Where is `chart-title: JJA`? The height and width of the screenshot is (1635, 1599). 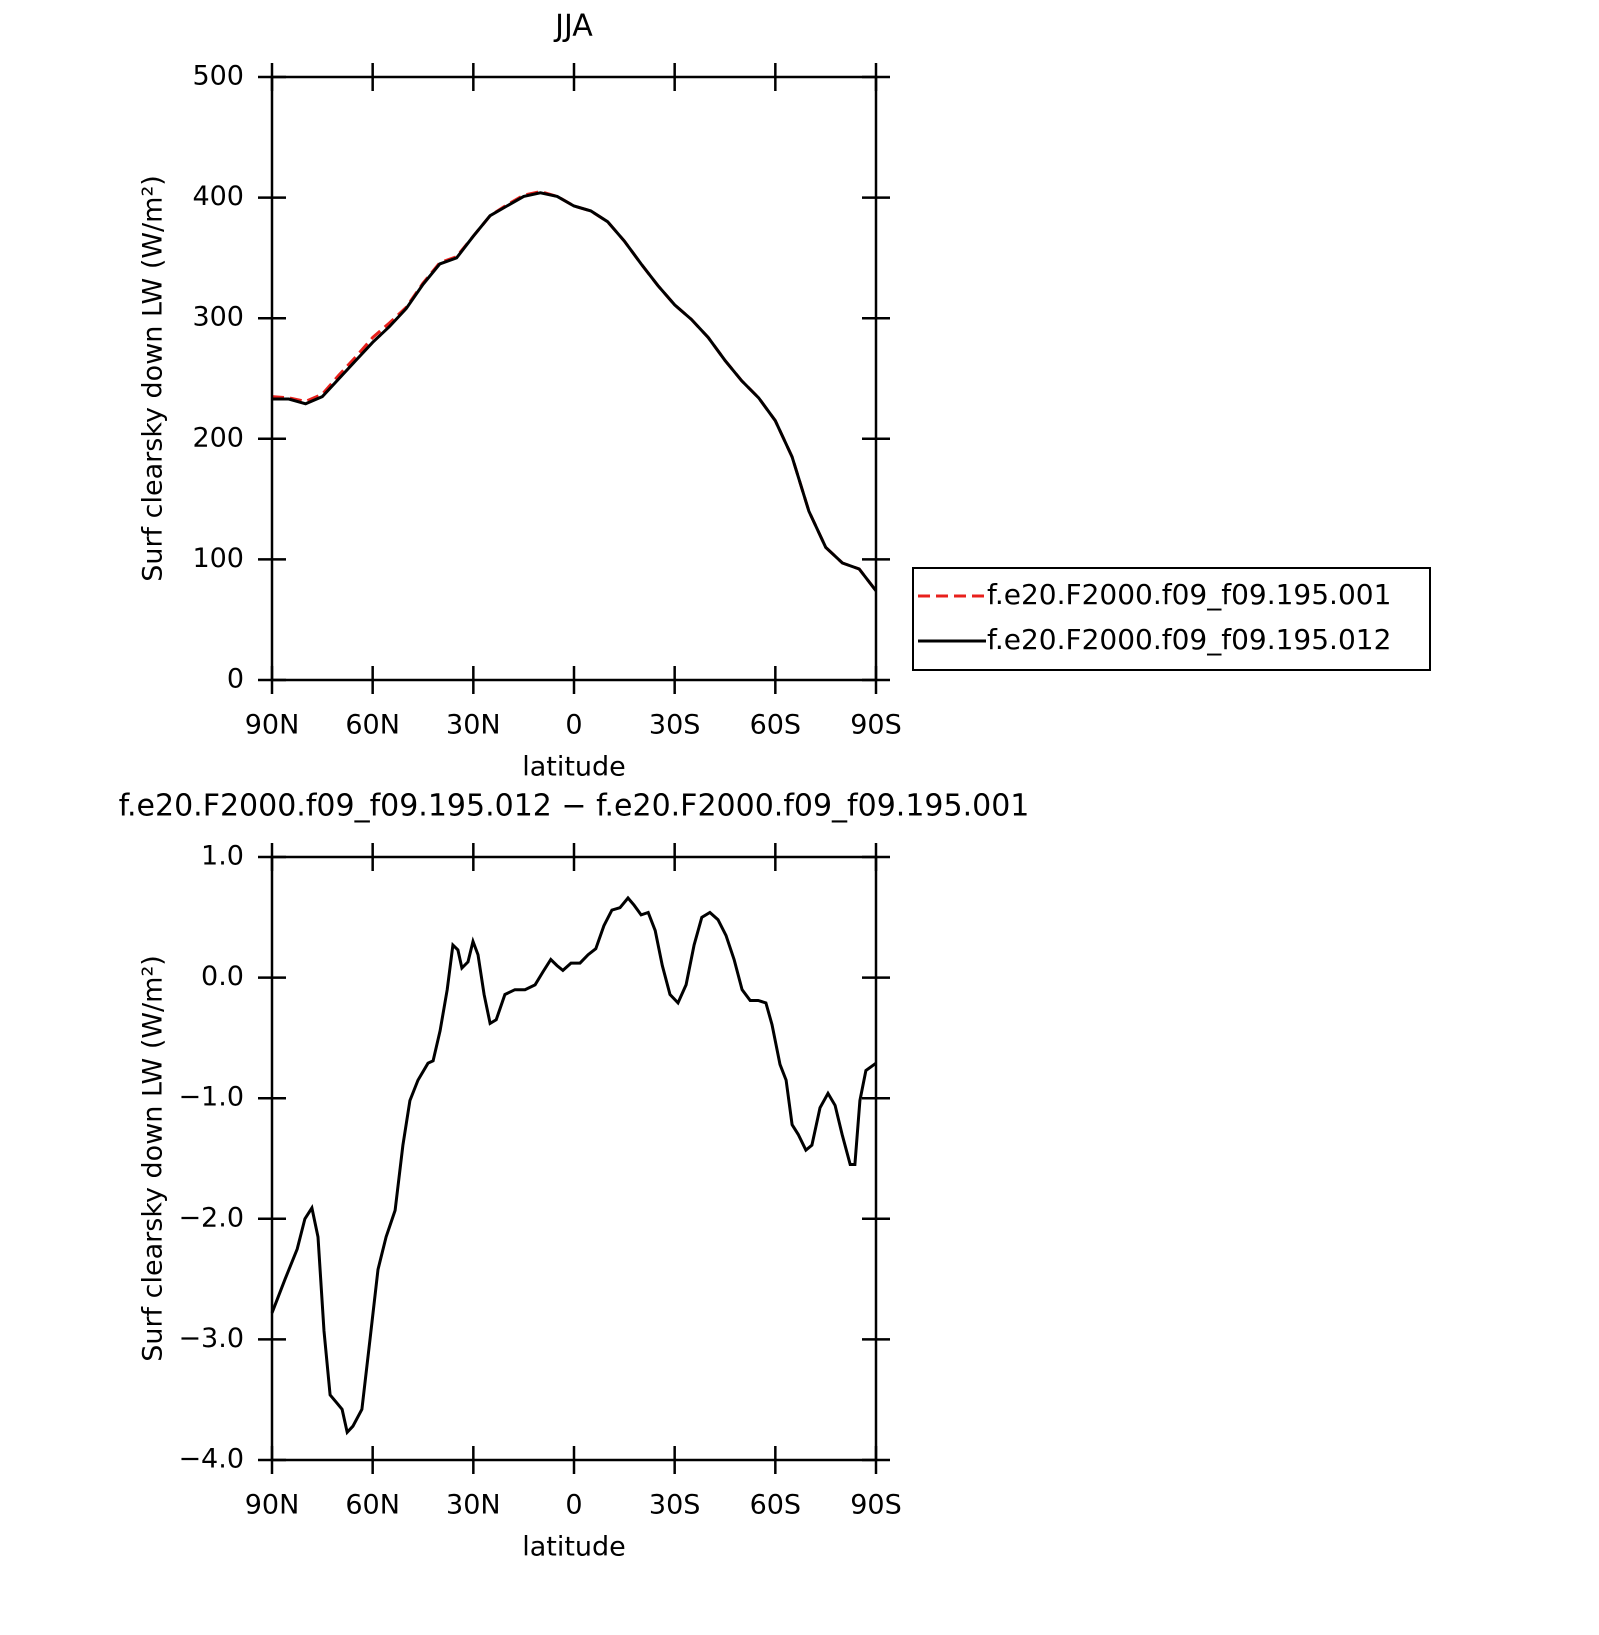 chart-title: JJA is located at coordinates (573, 26).